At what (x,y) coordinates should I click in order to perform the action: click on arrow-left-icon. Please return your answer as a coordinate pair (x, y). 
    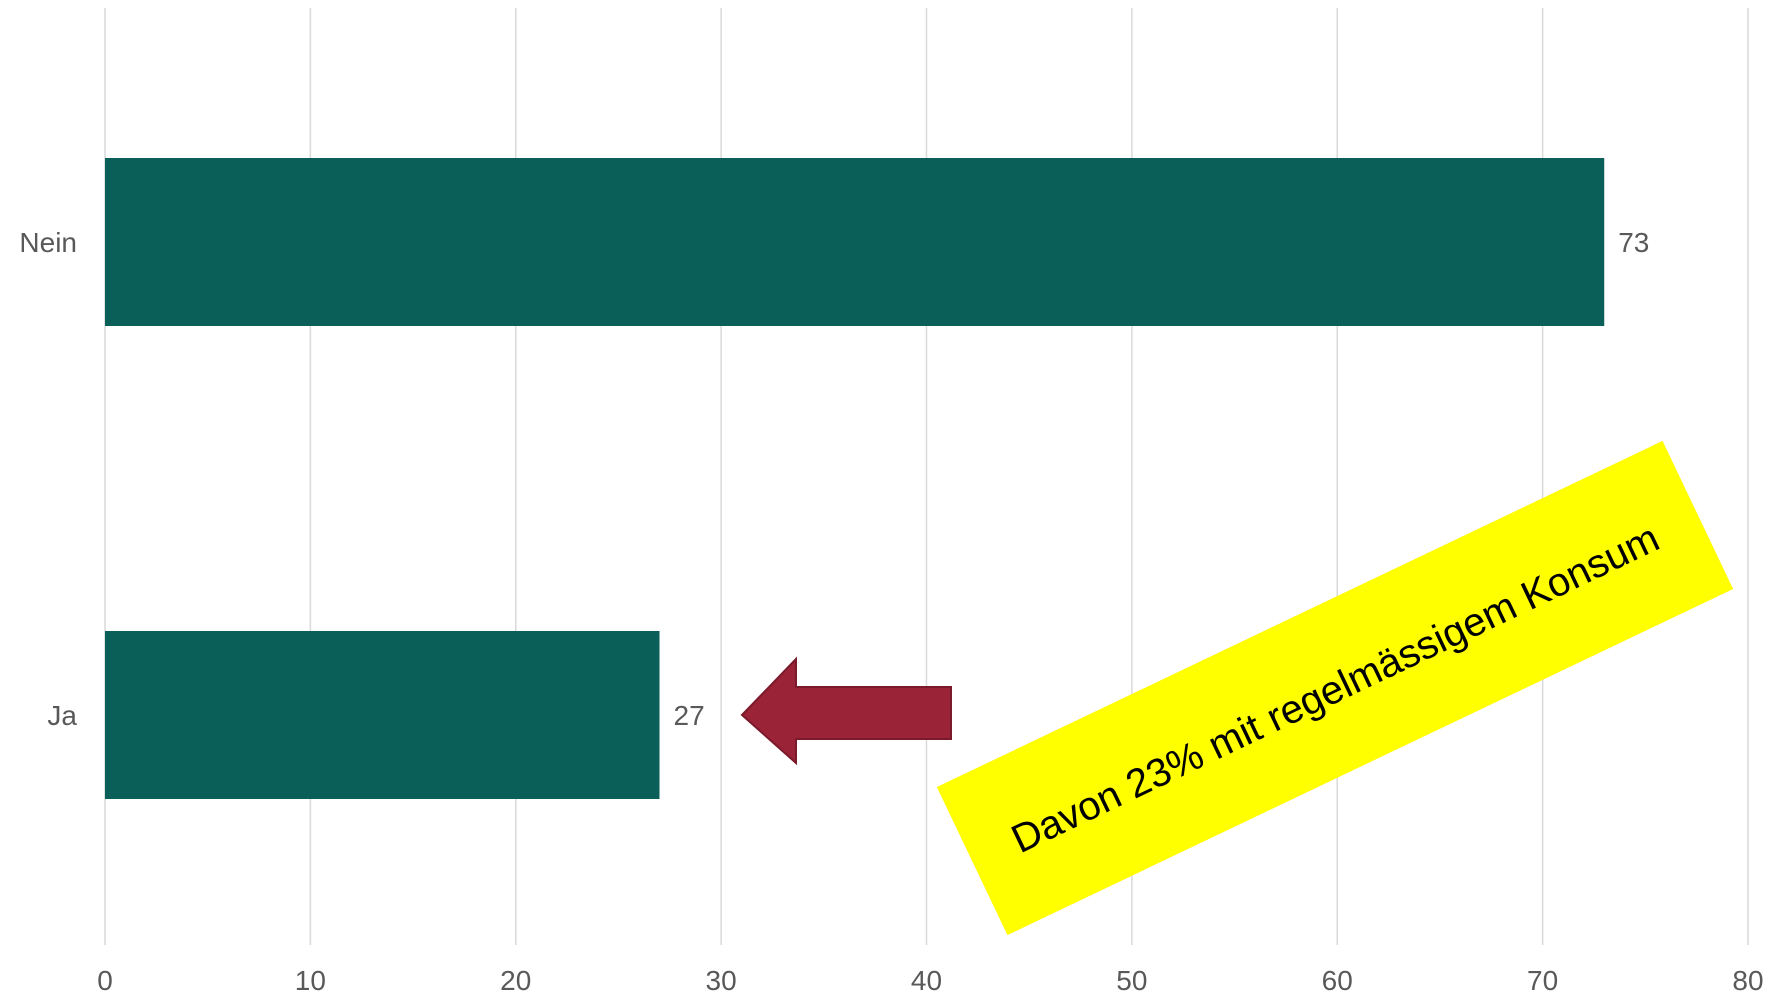
    Looking at the image, I should click on (846, 711).